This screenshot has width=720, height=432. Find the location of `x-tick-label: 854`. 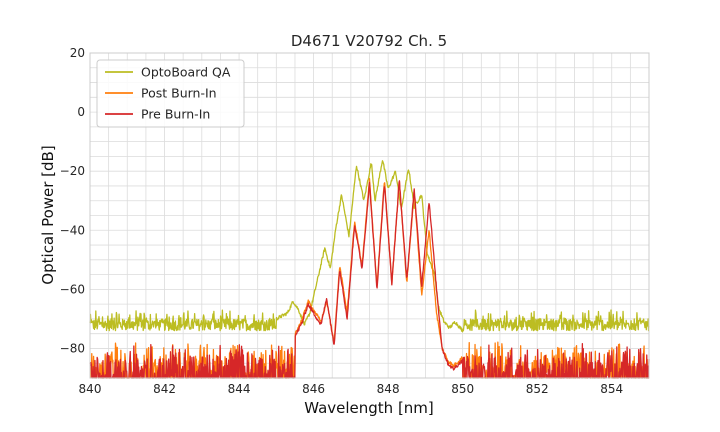

x-tick-label: 854 is located at coordinates (611, 389).